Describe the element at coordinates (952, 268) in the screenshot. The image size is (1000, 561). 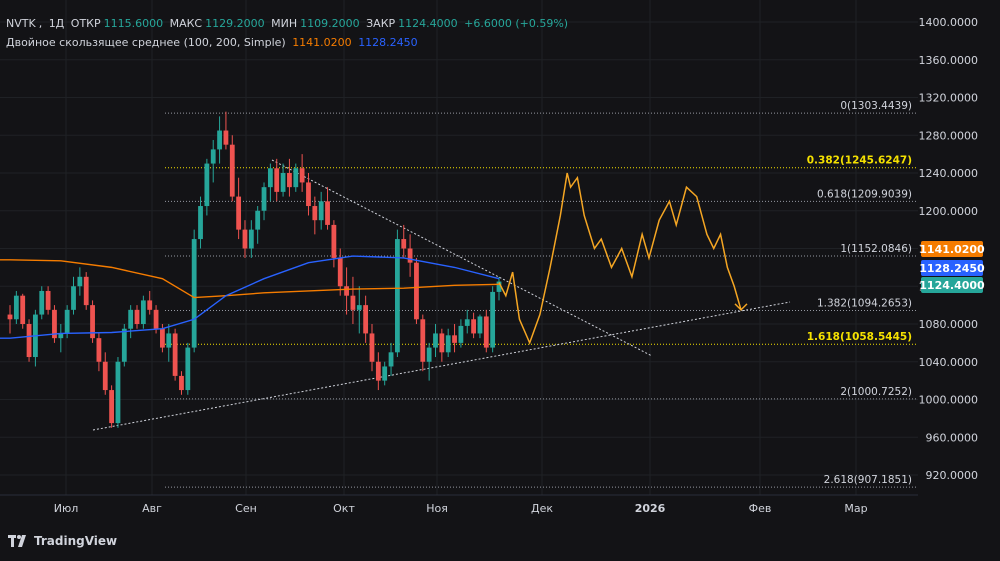
I see `price-tag` at that location.